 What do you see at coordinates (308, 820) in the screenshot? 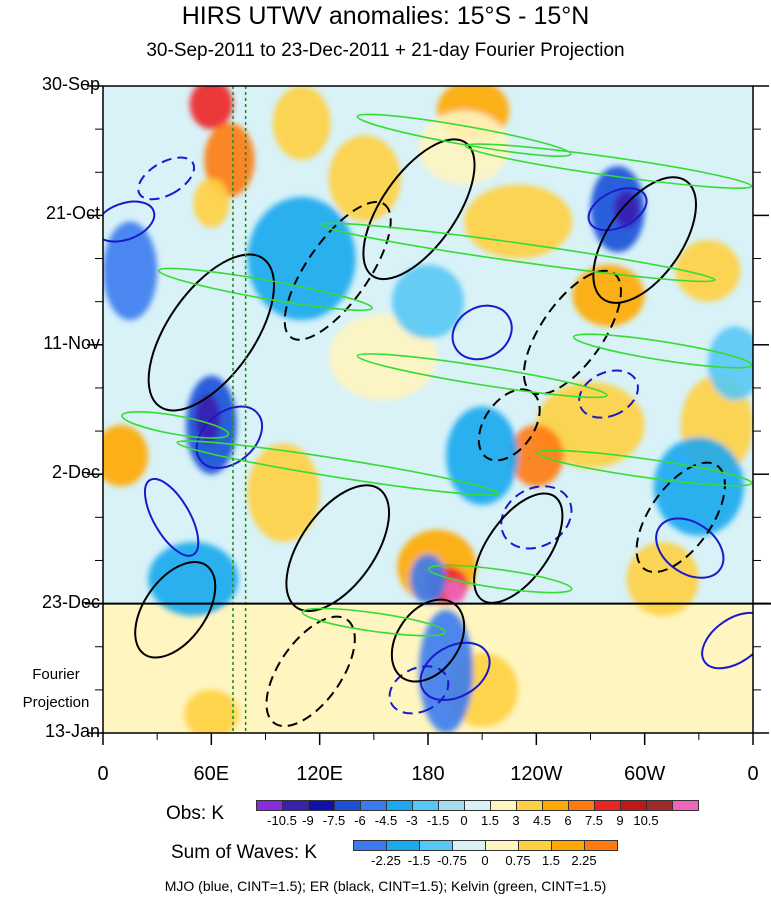
I see `colorbar-tick-label: -9` at bounding box center [308, 820].